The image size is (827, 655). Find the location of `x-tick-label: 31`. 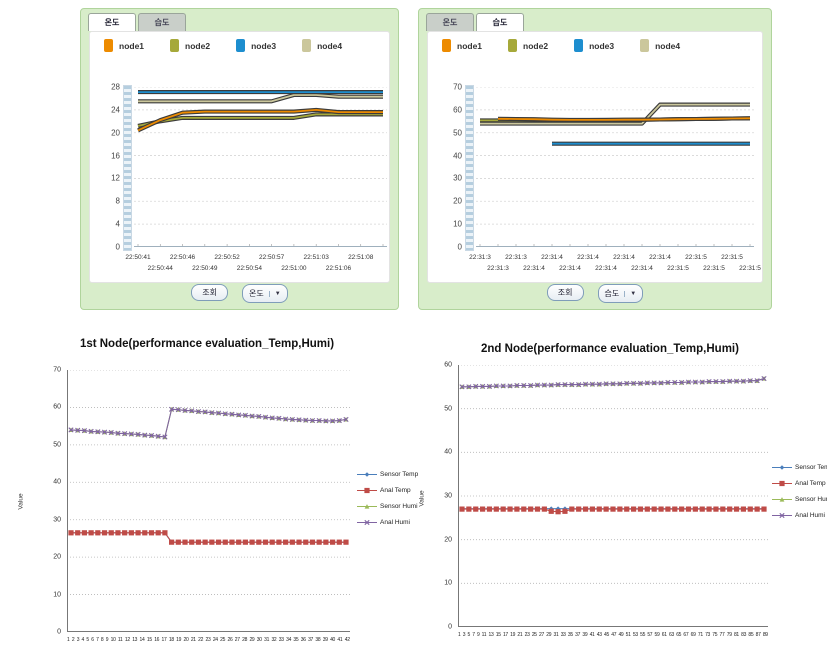

x-tick-label: 31 is located at coordinates (556, 635).